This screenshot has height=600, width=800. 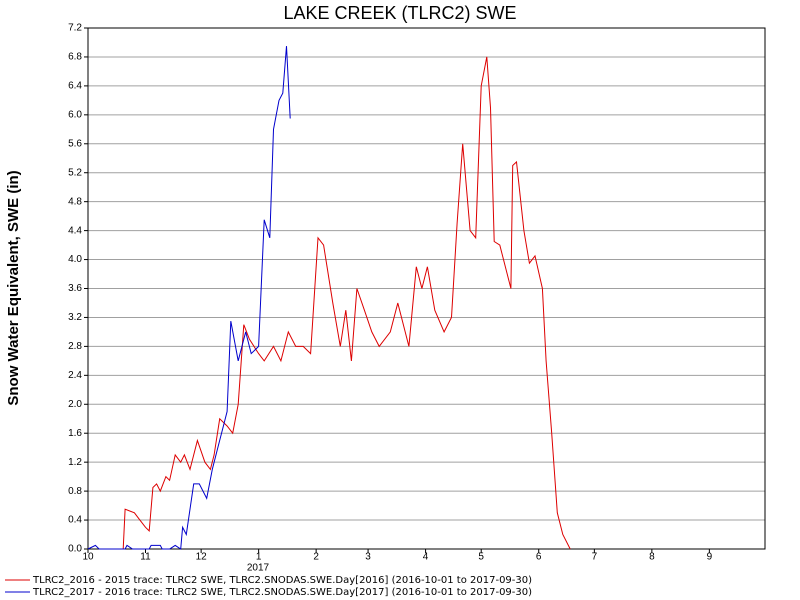 I want to click on x-tick-label: 5, so click(x=481, y=557).